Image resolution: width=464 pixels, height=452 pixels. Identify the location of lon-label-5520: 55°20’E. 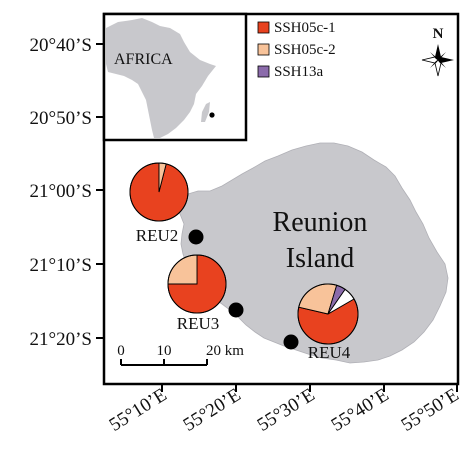
(212, 409).